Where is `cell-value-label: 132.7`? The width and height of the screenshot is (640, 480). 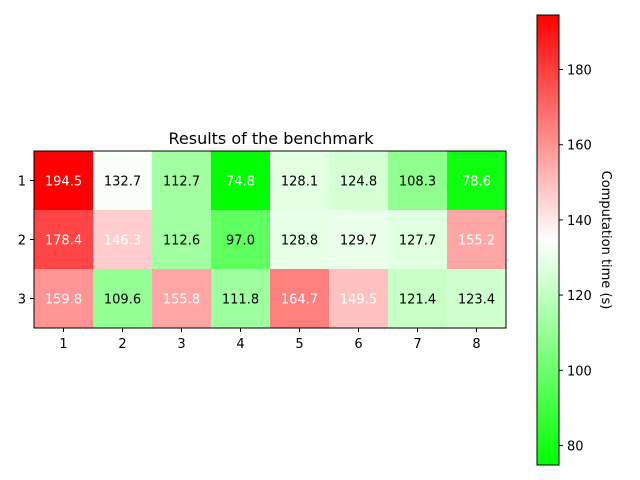 cell-value-label: 132.7 is located at coordinates (122, 182).